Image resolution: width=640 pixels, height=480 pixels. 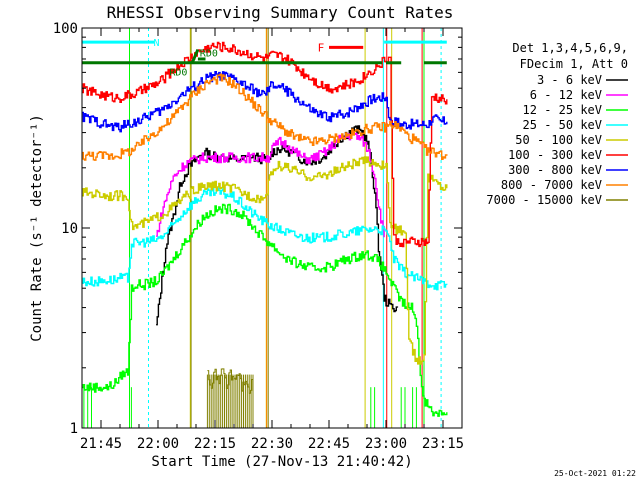 I want to click on flare-bar-label: F, so click(x=321, y=47).